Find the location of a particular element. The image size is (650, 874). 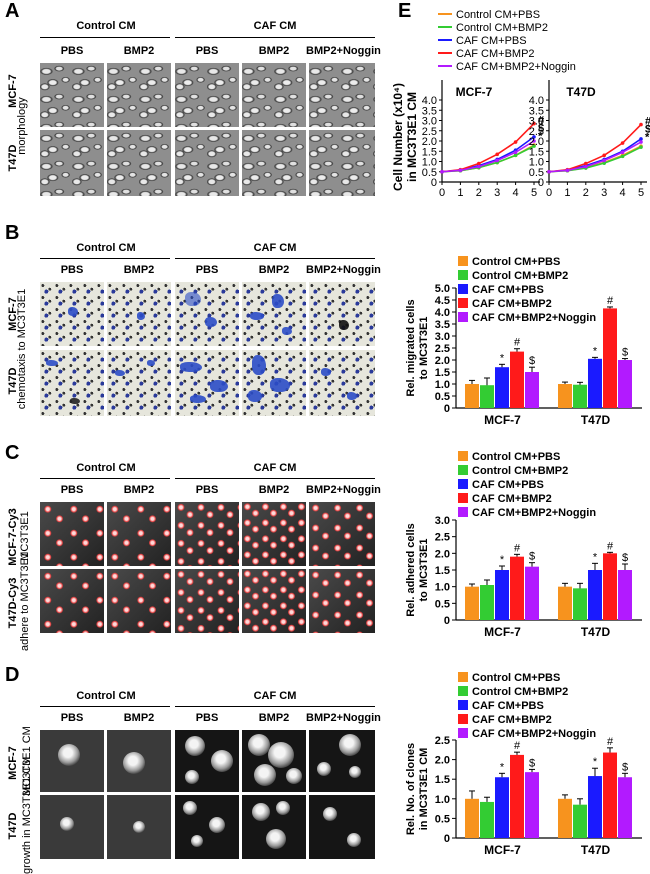

panel-d-caf-line is located at coordinates (275, 706).